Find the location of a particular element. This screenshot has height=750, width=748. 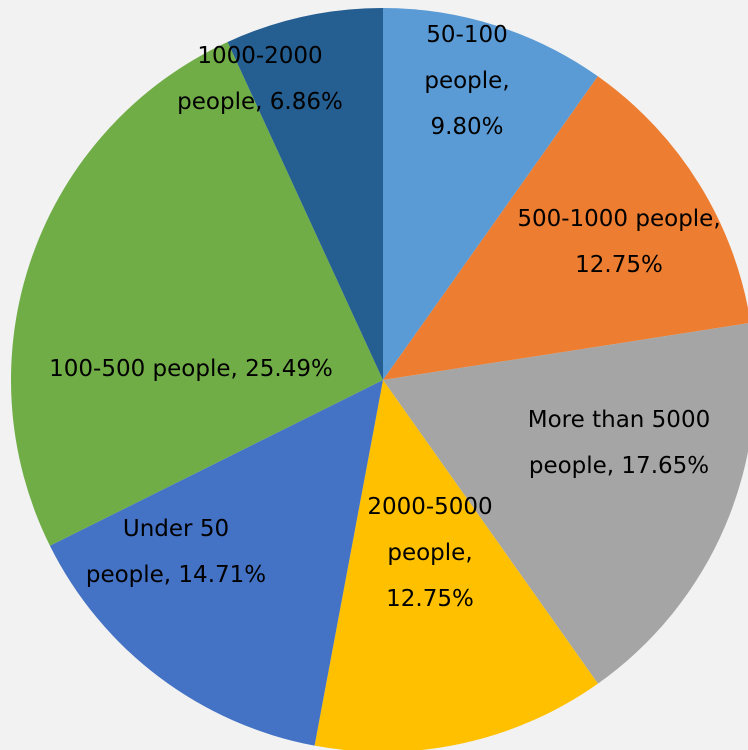

data-label-1000-2000-people: 1000-2000 people, 6.86% is located at coordinates (260, 79).